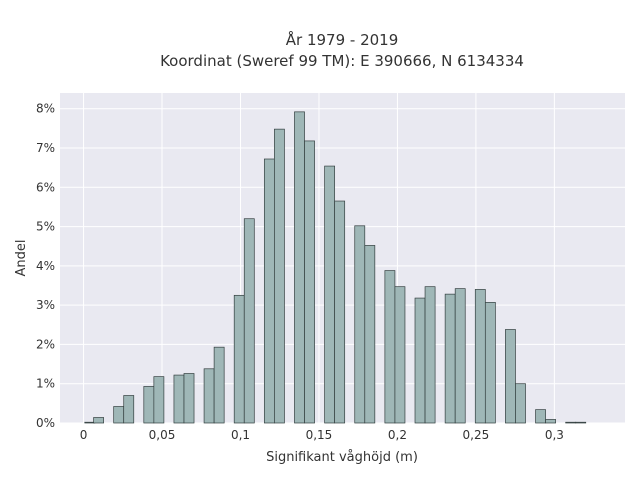 The image size is (640, 484). I want to click on y-tick-label: 5%, so click(45, 227).